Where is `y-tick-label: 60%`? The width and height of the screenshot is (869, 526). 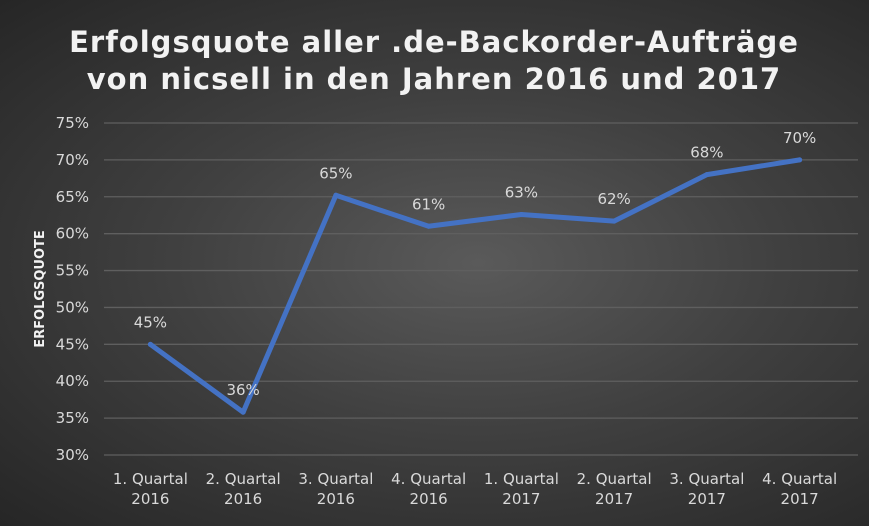
y-tick-label: 60% is located at coordinates (72, 234).